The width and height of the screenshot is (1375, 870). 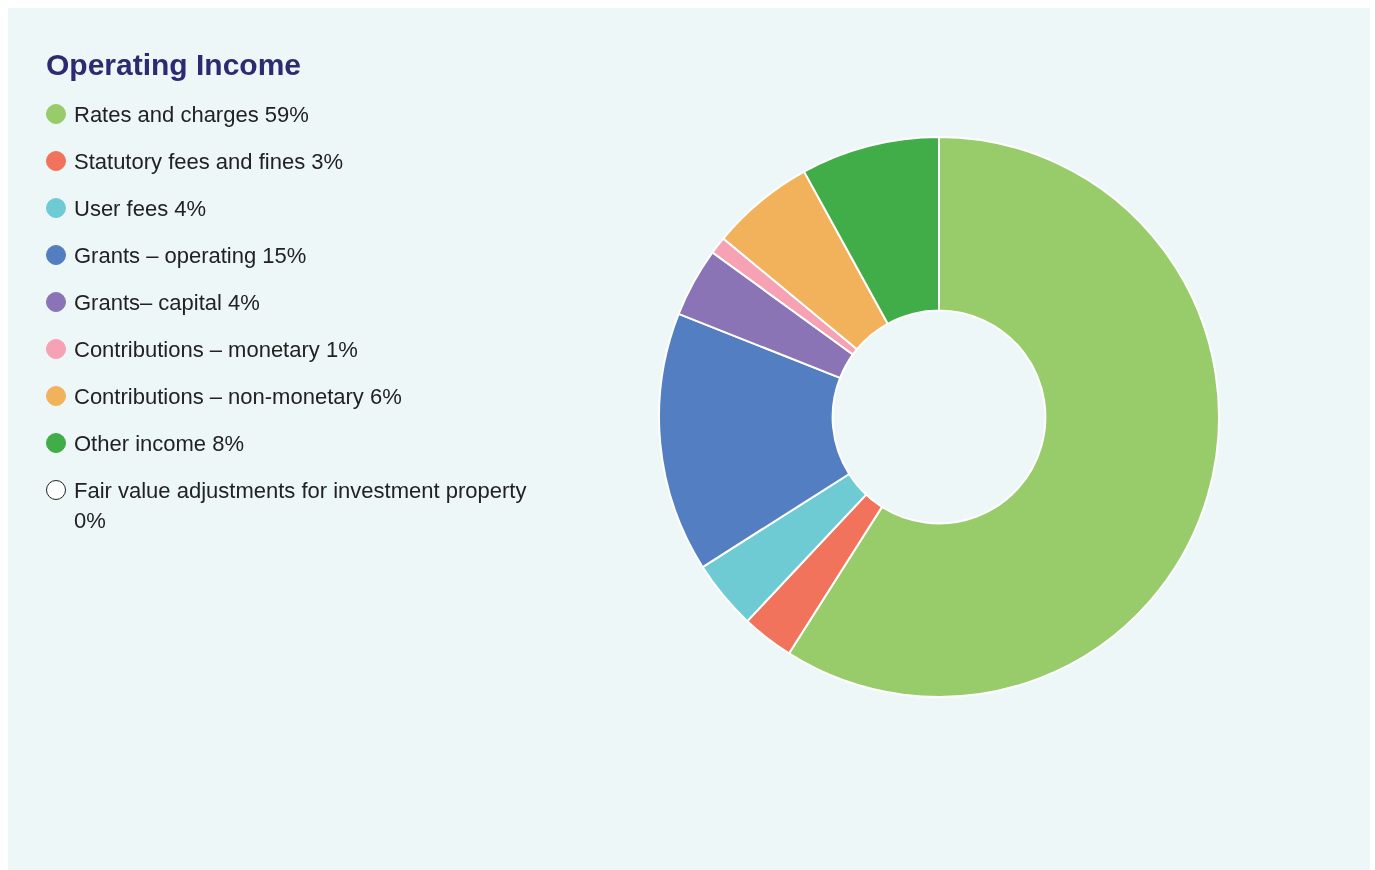 What do you see at coordinates (140, 209) in the screenshot?
I see `legend-label: User fees 4%` at bounding box center [140, 209].